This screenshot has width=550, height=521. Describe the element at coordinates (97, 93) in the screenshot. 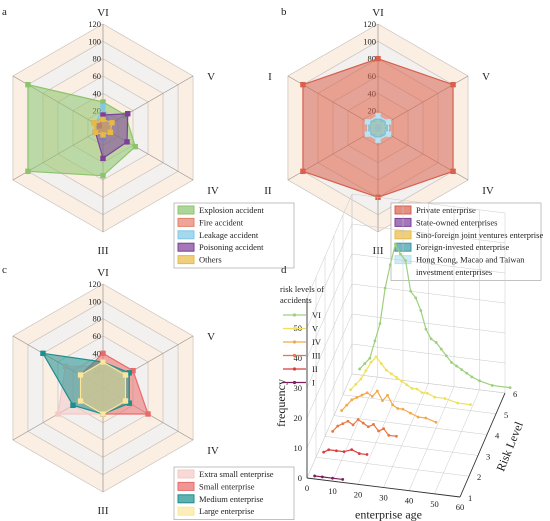

I see `radial-tick-label: 40` at that location.